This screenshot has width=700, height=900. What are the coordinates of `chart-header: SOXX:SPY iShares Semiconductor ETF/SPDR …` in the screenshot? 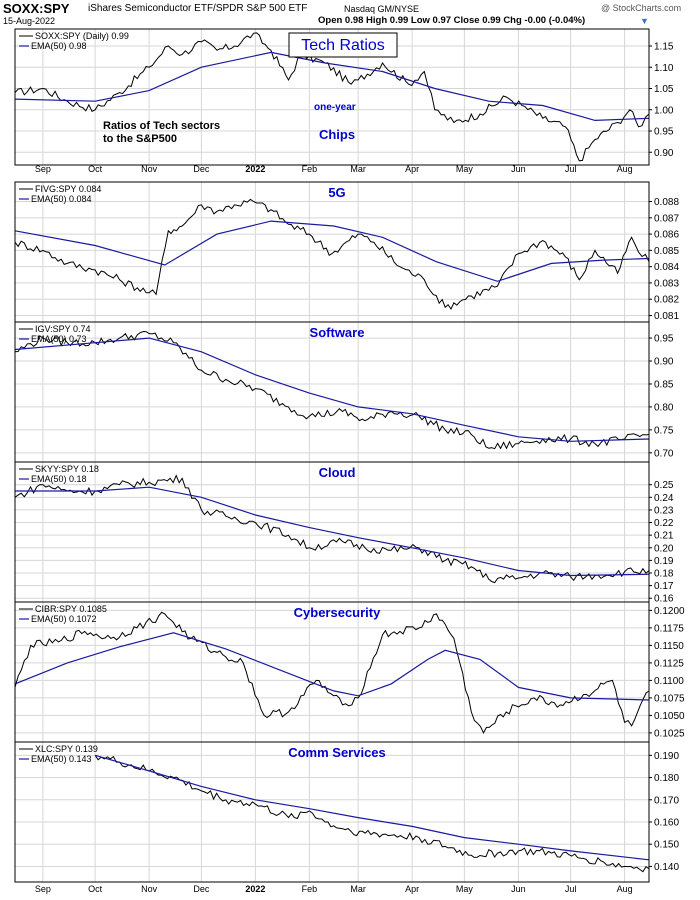 It's located at (350, 14).